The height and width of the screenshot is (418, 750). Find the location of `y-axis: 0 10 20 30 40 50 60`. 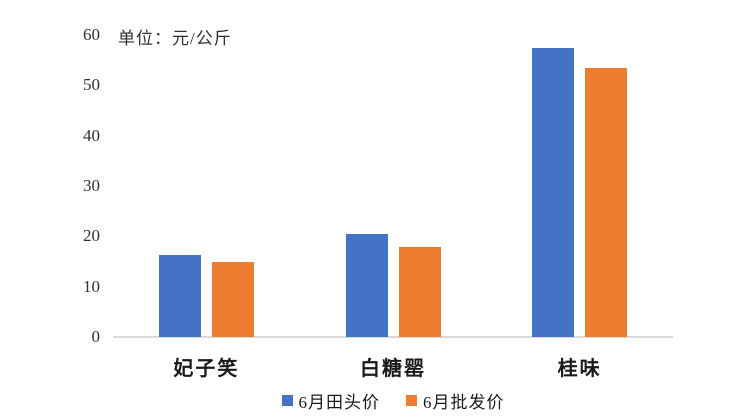

y-axis: 0 10 20 30 40 50 60 is located at coordinates (50, 209).